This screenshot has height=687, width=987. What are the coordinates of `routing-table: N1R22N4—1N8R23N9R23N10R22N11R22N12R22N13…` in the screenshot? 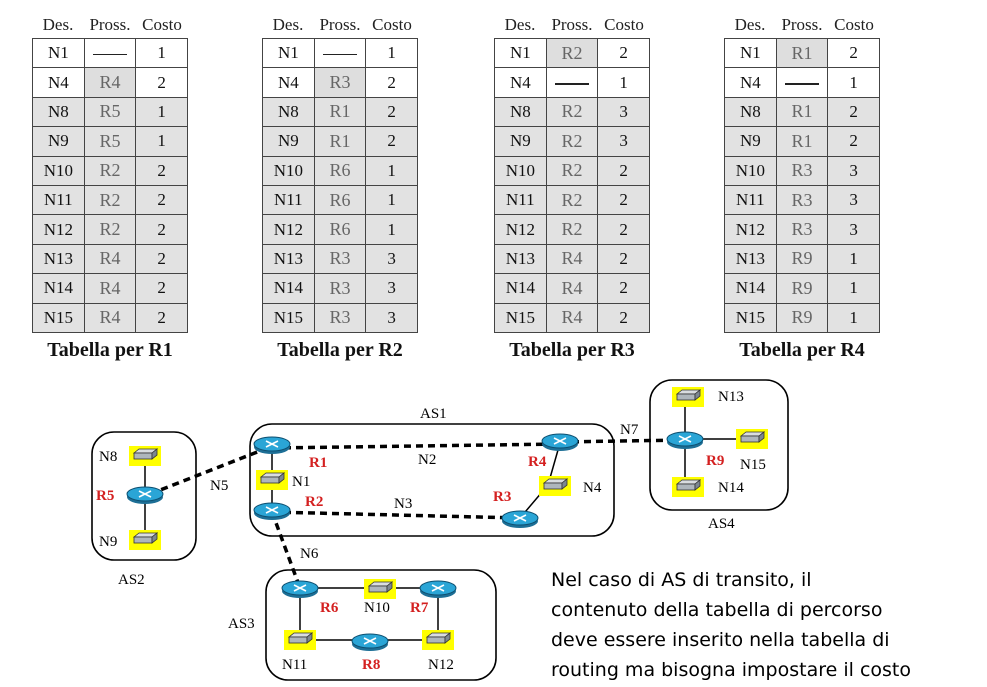 It's located at (572, 185).